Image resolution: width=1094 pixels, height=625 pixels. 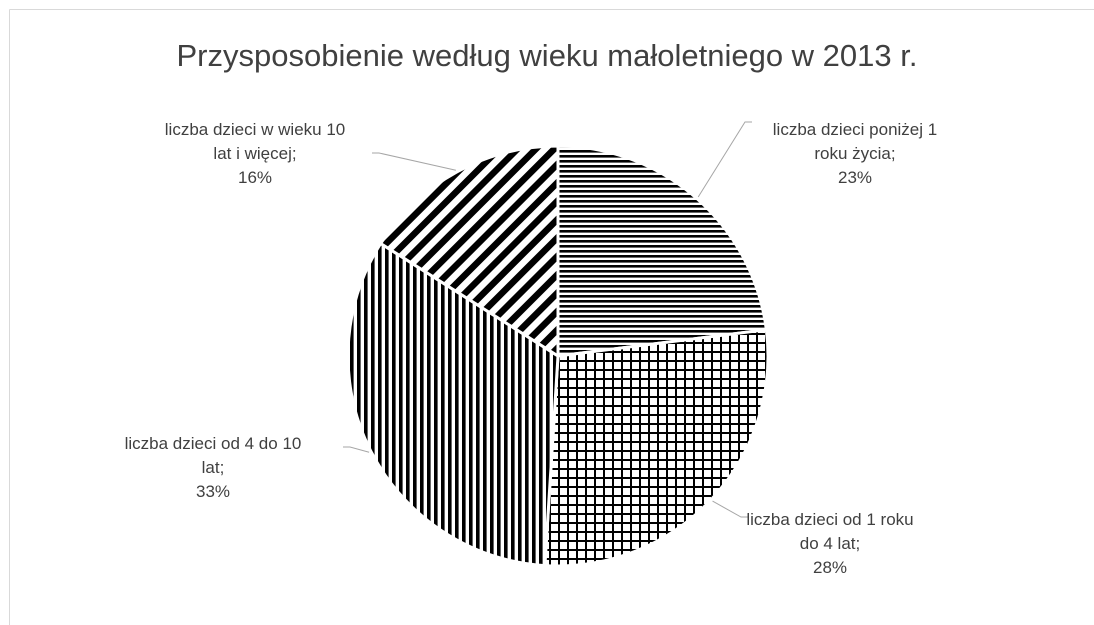 What do you see at coordinates (855, 141) in the screenshot?
I see `data-label-category: liczba dzieci poniżej 1 roku życia` at bounding box center [855, 141].